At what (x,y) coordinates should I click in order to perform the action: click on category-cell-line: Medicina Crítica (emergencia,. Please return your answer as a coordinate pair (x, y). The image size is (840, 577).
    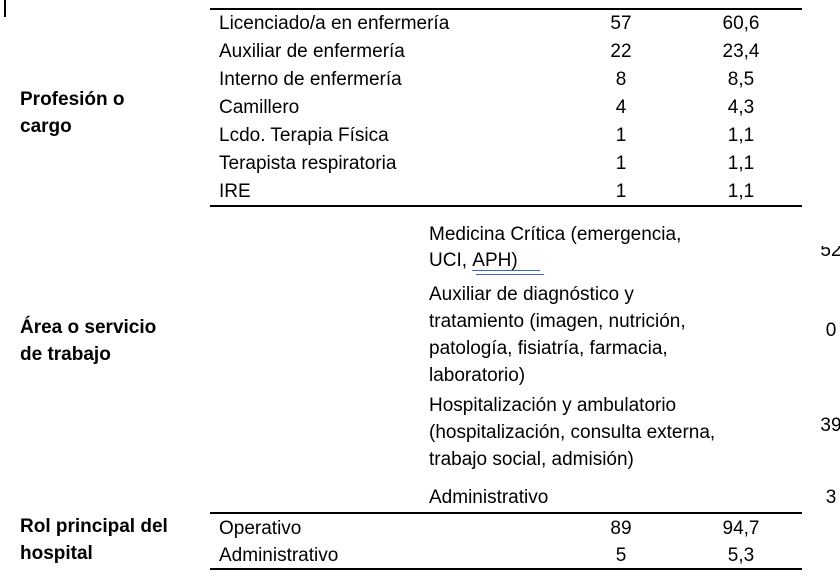
    Looking at the image, I should click on (555, 234).